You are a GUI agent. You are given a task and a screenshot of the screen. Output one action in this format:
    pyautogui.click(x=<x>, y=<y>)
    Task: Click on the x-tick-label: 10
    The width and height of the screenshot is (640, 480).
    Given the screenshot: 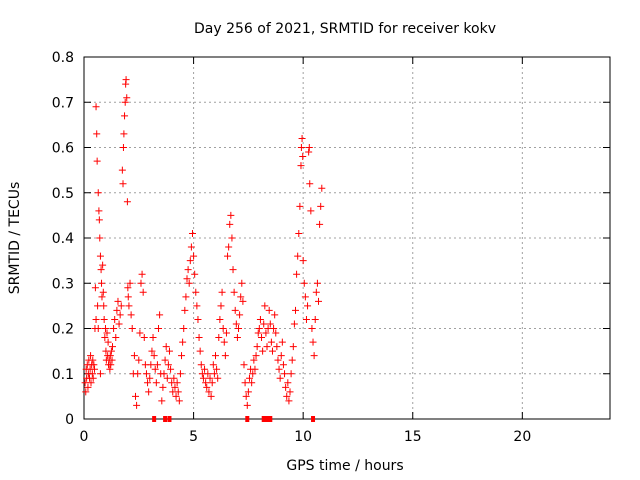 What is the action you would take?
    pyautogui.click(x=303, y=437)
    